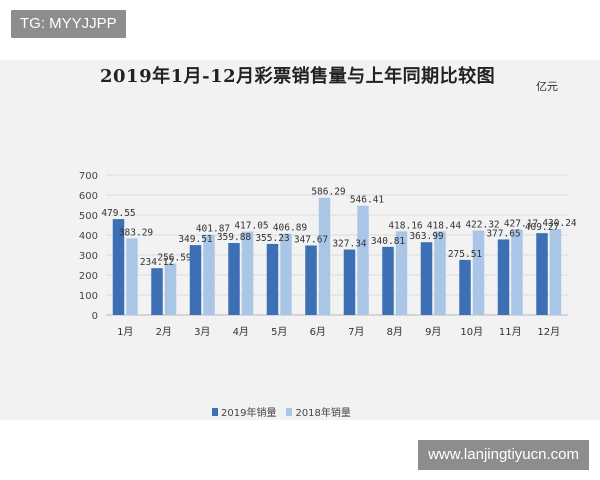 The width and height of the screenshot is (600, 480). Describe the element at coordinates (521, 224) in the screenshot. I see `data-label-2018: 427.17` at that location.